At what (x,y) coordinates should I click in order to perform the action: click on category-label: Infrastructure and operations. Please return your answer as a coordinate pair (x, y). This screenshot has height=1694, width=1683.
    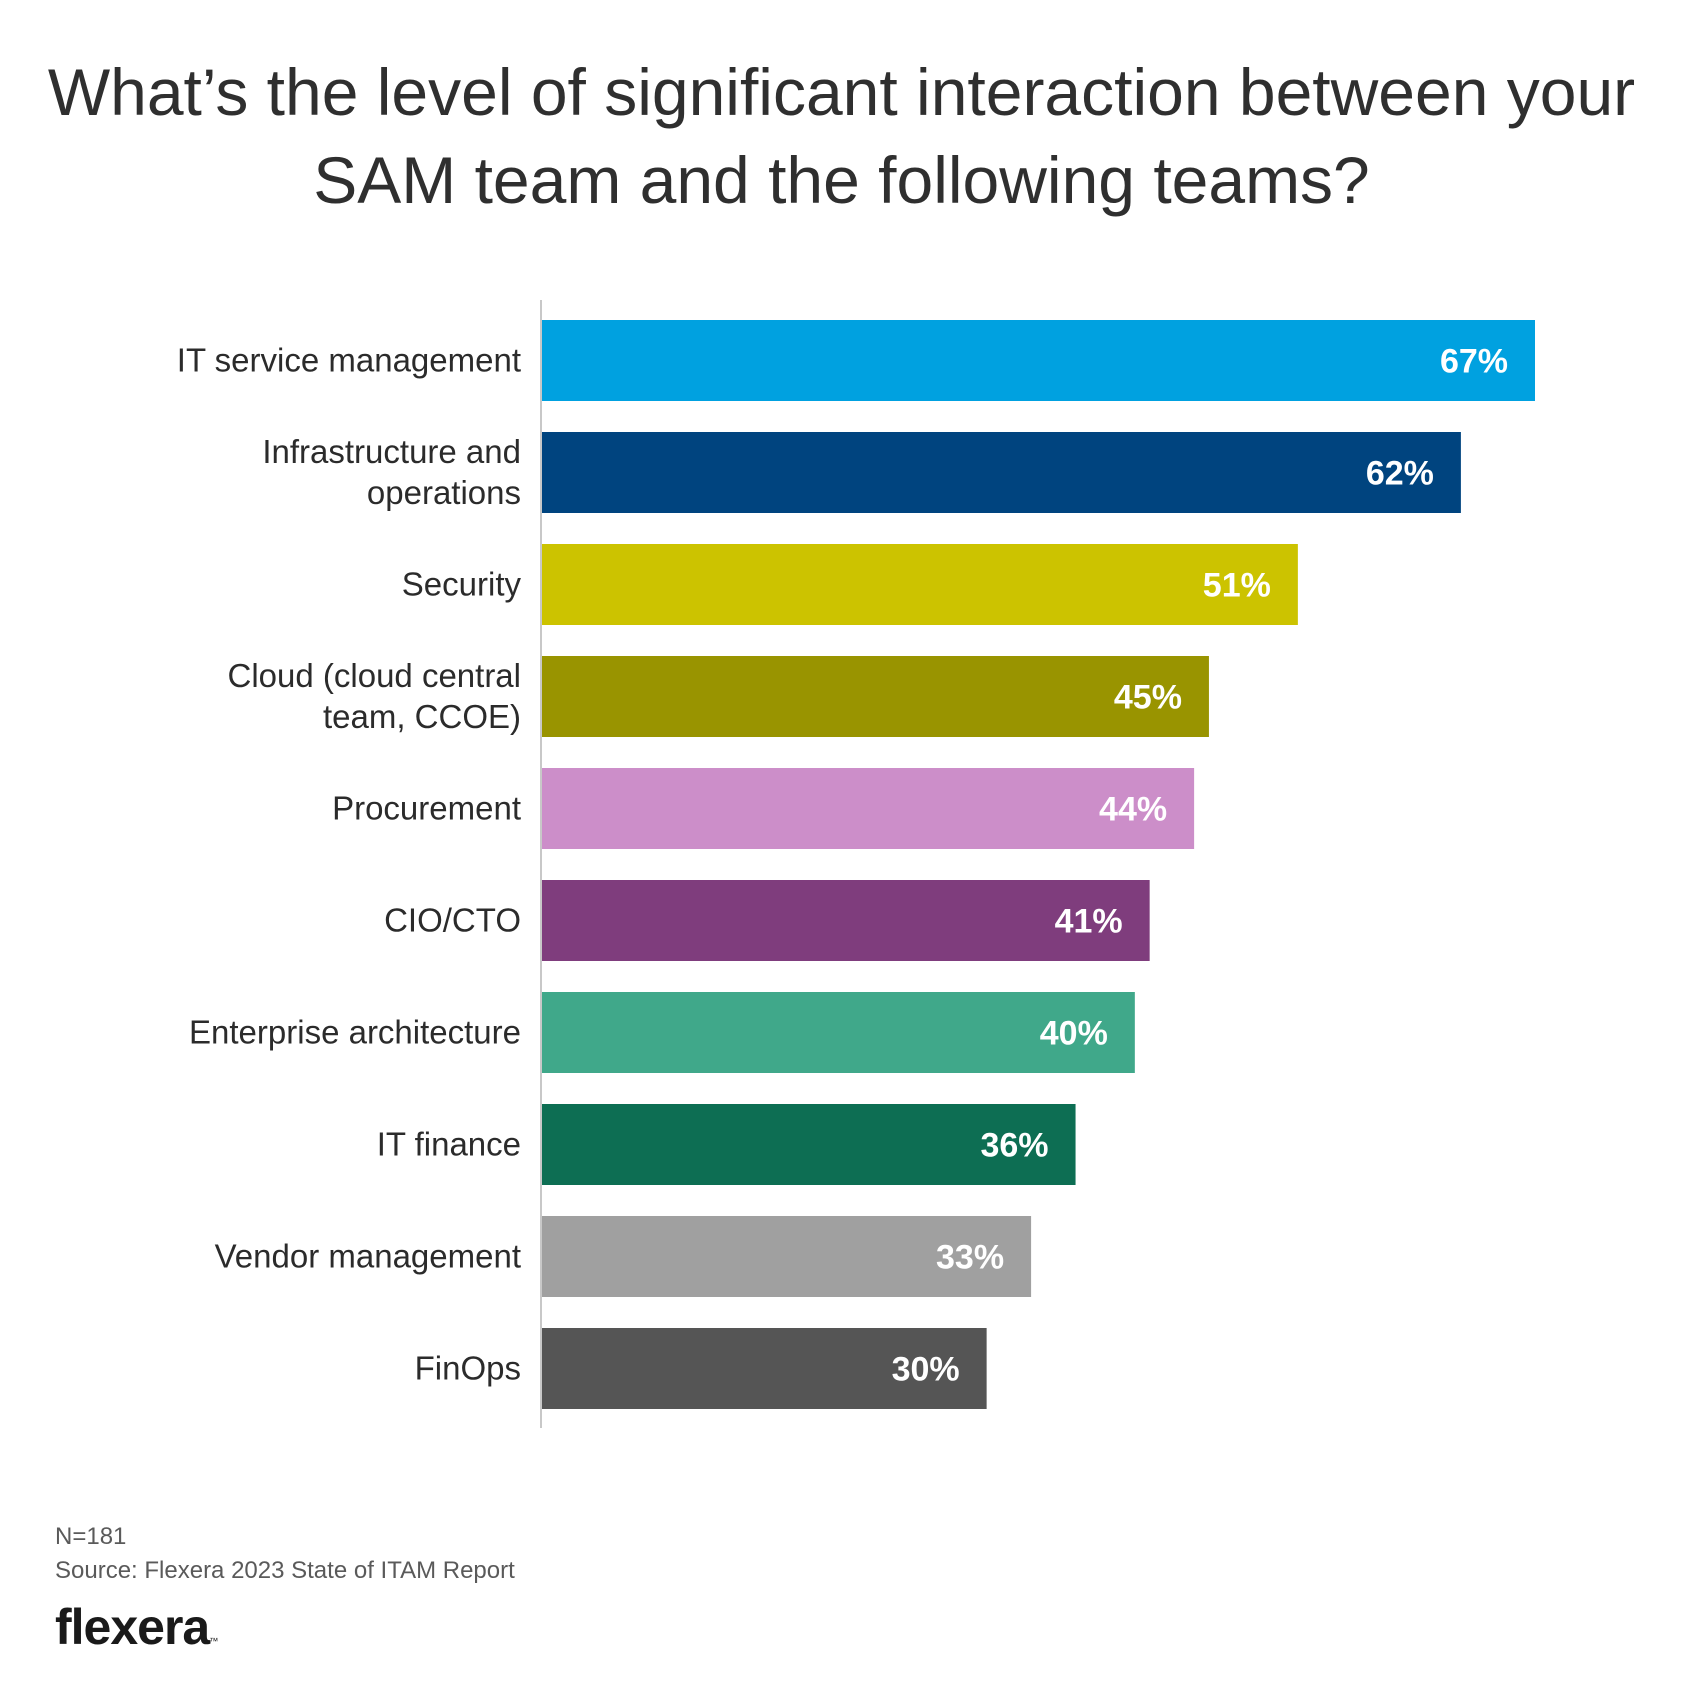
    Looking at the image, I should click on (391, 472).